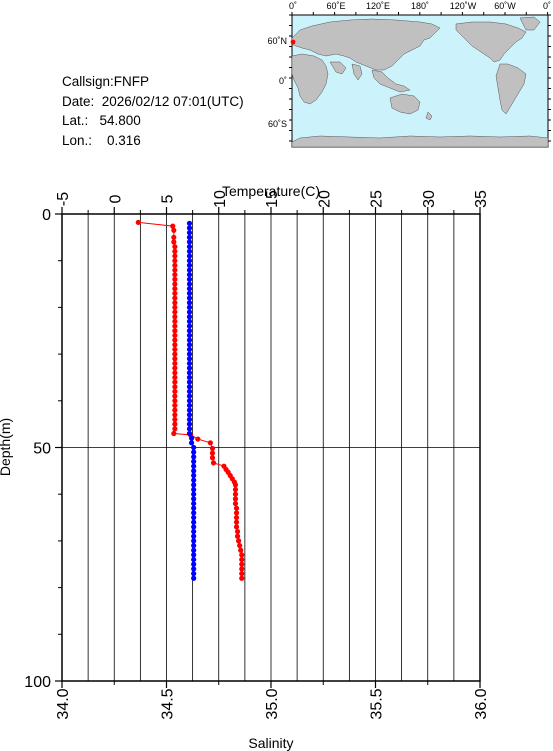  Describe the element at coordinates (547, 6) in the screenshot. I see `map-lon-label-6: 0˚` at that location.